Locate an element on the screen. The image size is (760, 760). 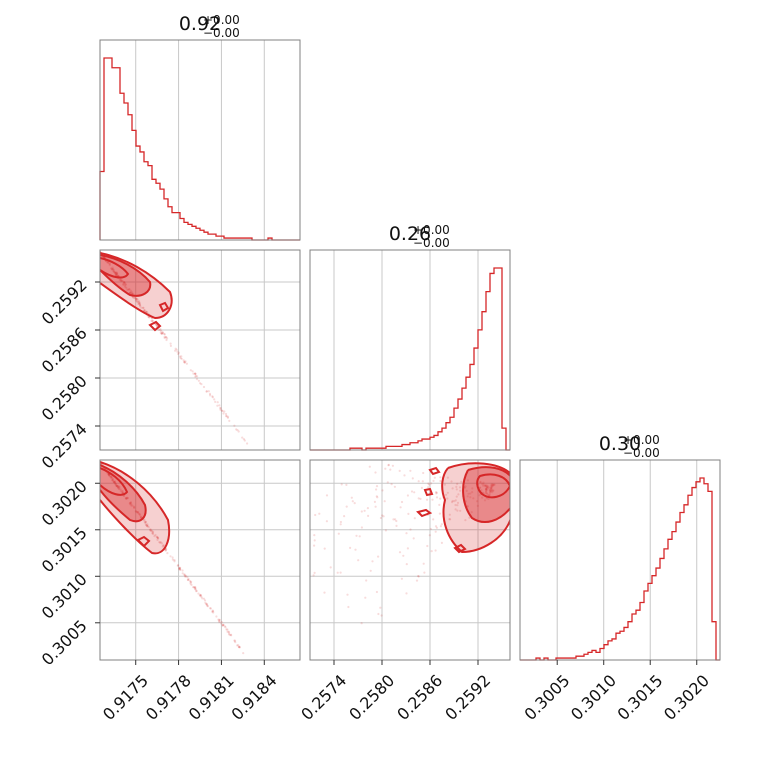
title-param-1-err-plus: +0.00 is located at coordinates (221, 20).